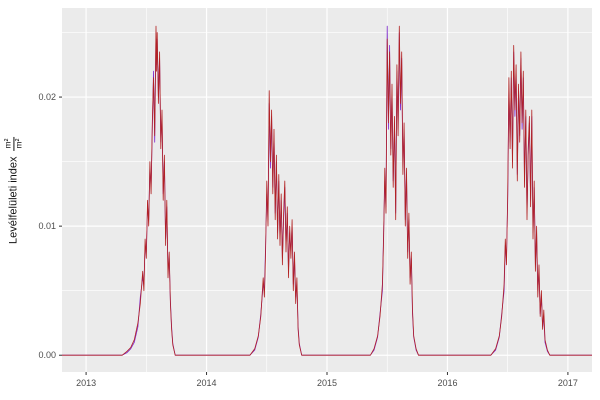  Describe the element at coordinates (47, 226) in the screenshot. I see `y-tick-label: 0.01` at that location.